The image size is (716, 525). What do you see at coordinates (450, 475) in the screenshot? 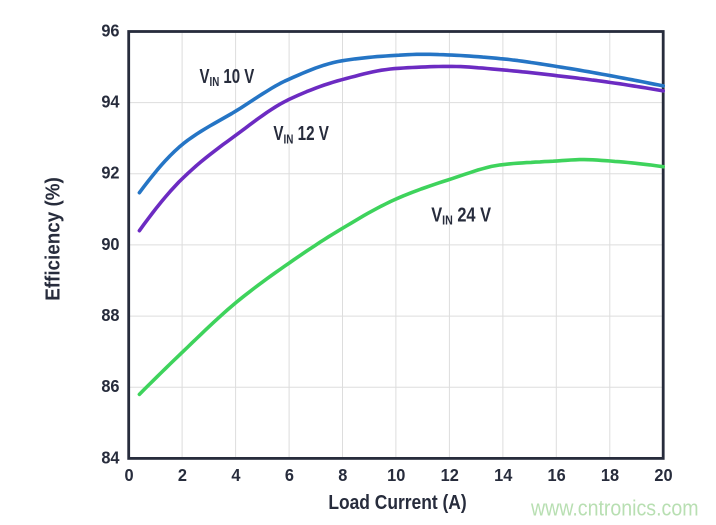
I see `svg-text: 12` at bounding box center [450, 475].